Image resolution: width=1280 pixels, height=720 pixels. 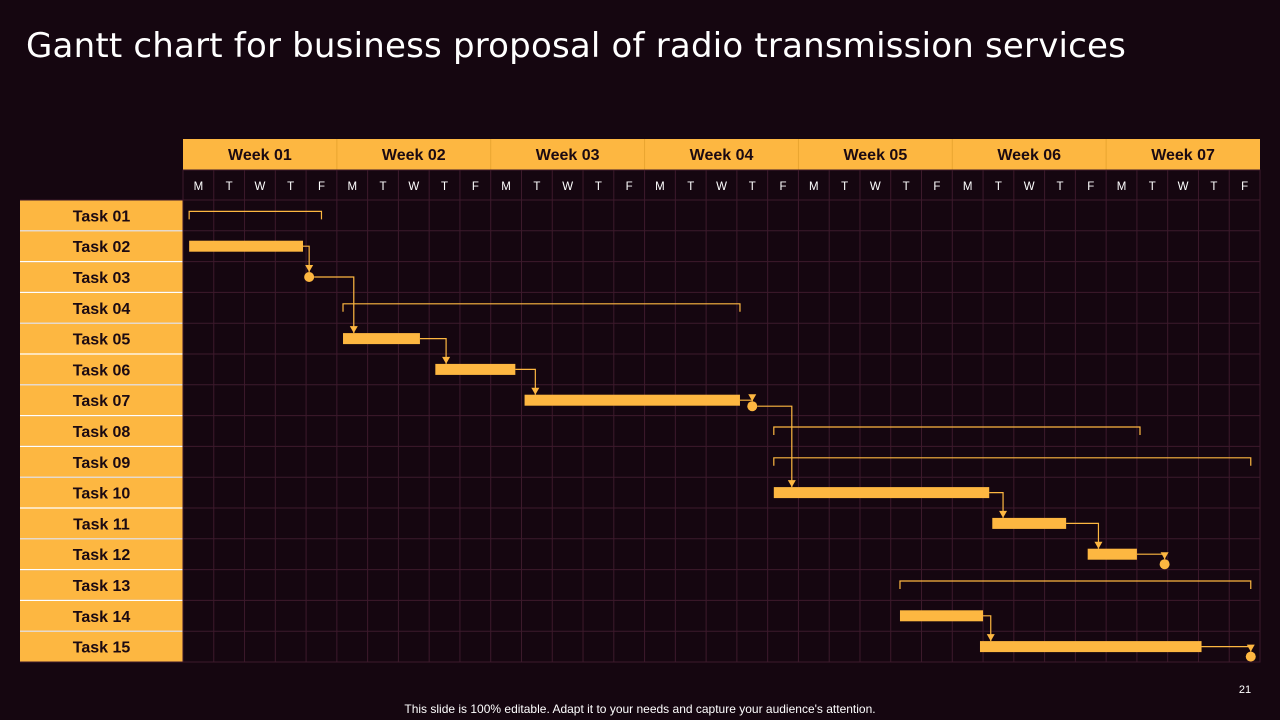 What do you see at coordinates (102, 278) in the screenshot?
I see `task-label: Task 03` at bounding box center [102, 278].